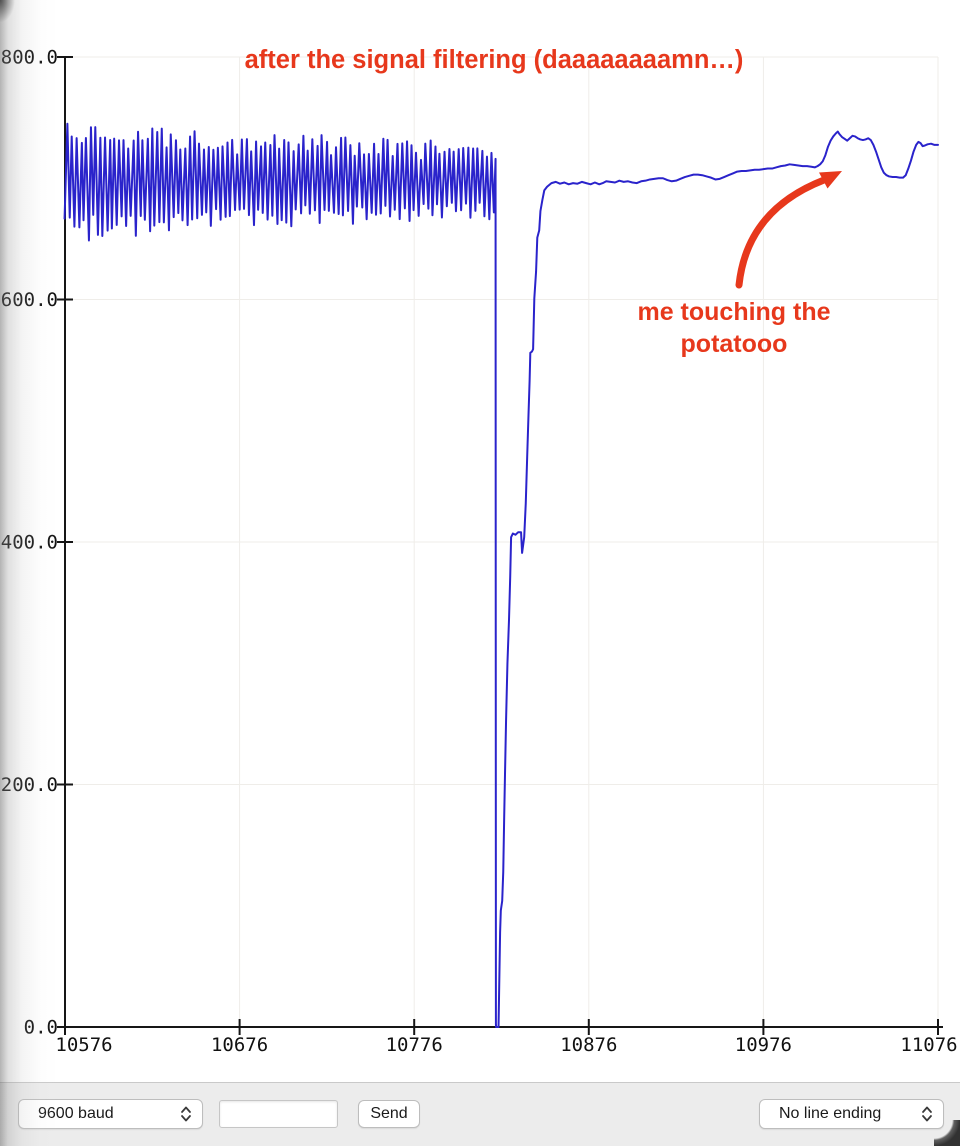 The image size is (960, 1146). I want to click on x-tick-label: 10776, so click(414, 1045).